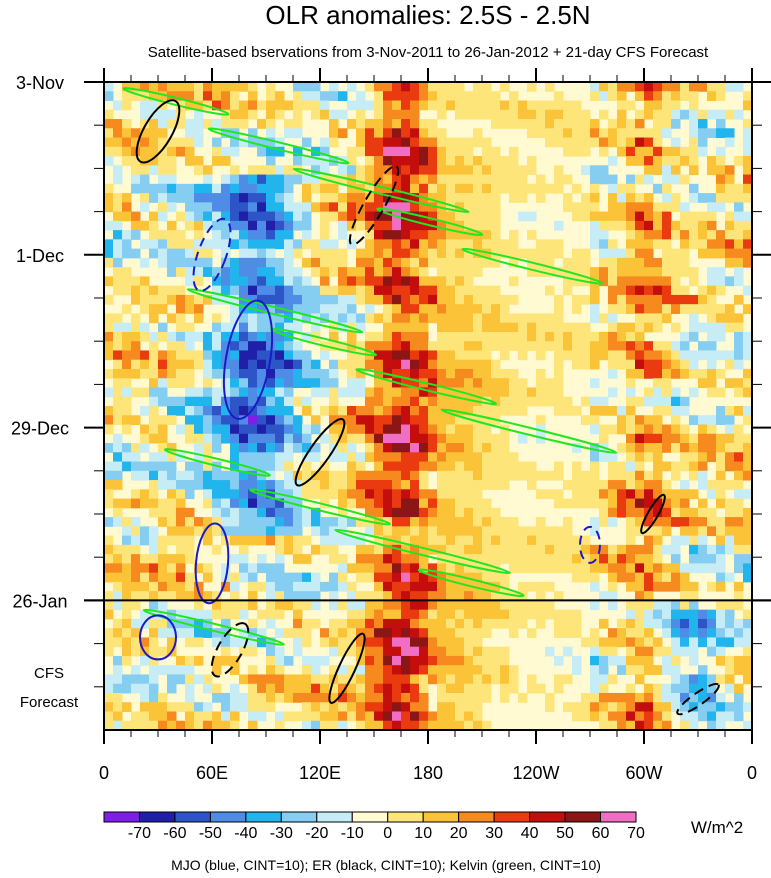  What do you see at coordinates (717, 827) in the screenshot?
I see `colorbar-units: W/m^2` at bounding box center [717, 827].